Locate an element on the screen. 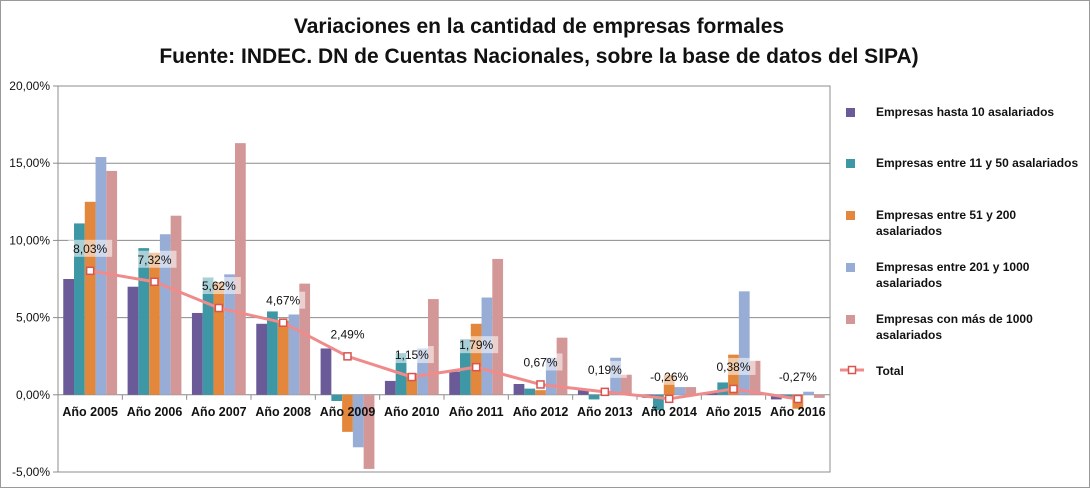 This screenshot has height=488, width=1090. legend-label: Empresas entre 51 y 200 is located at coordinates (946, 215).